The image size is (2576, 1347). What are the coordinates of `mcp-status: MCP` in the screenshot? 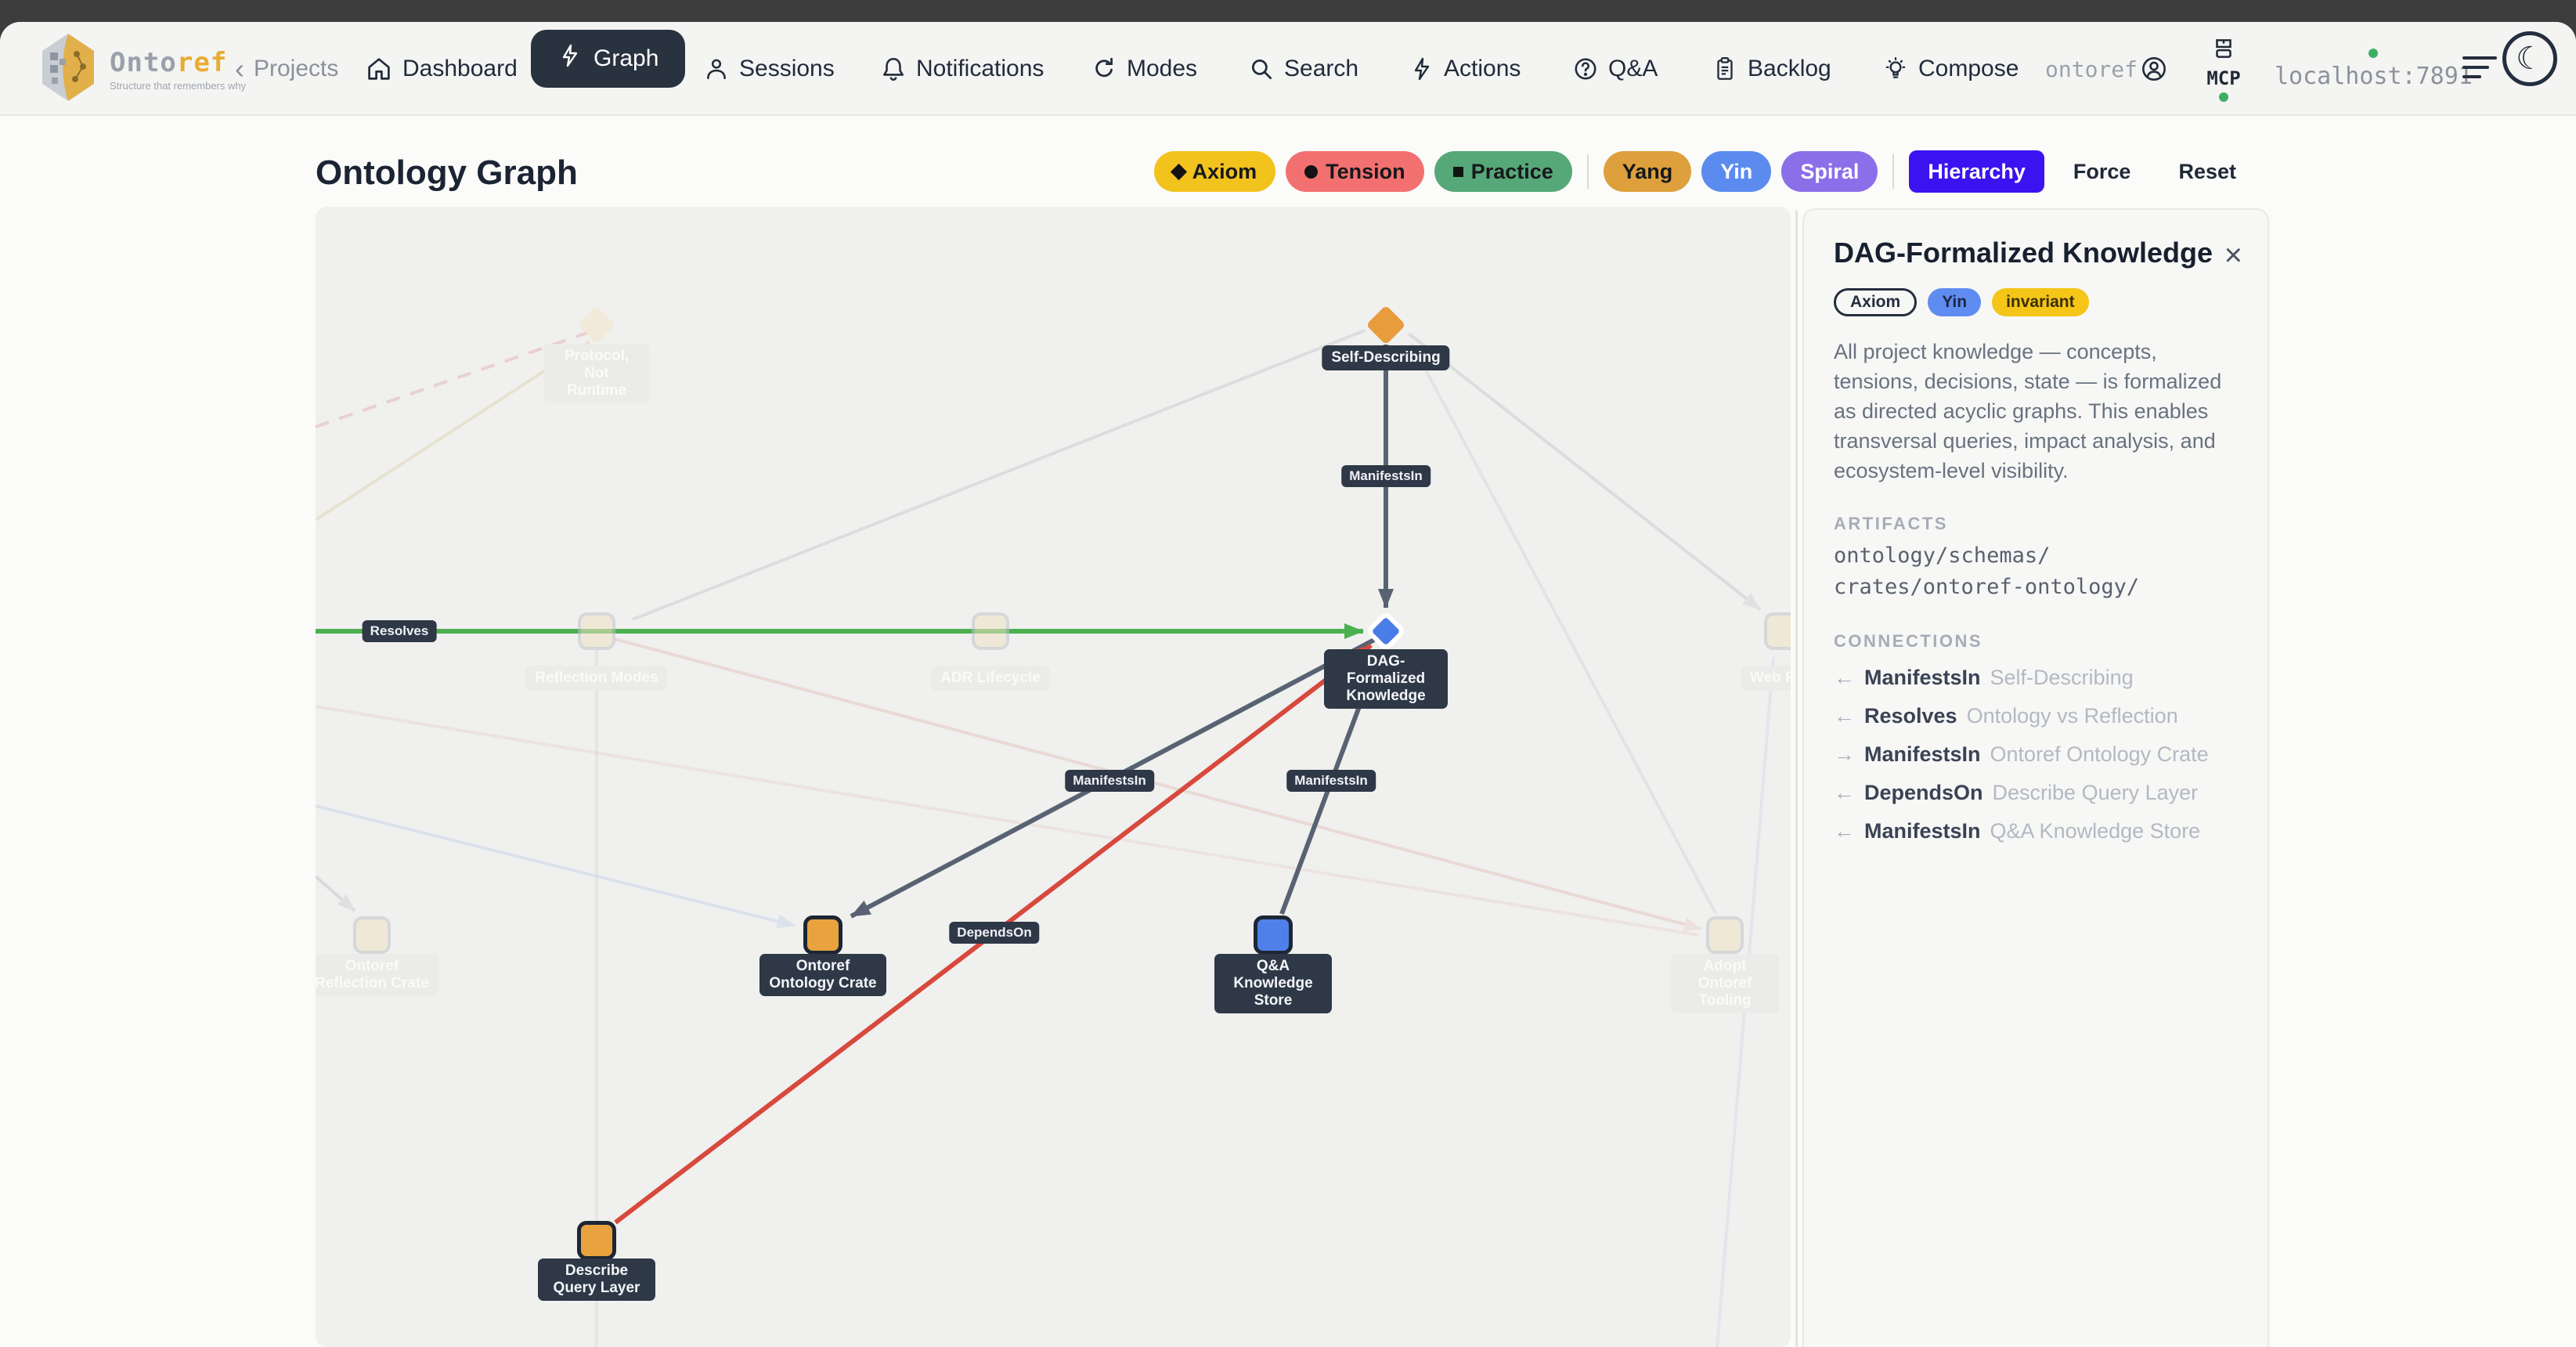 It's located at (2223, 69).